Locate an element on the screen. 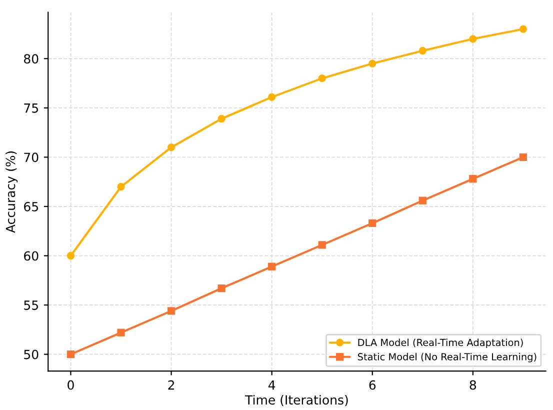 The width and height of the screenshot is (553, 410). x-tick-label: 4 is located at coordinates (272, 385).